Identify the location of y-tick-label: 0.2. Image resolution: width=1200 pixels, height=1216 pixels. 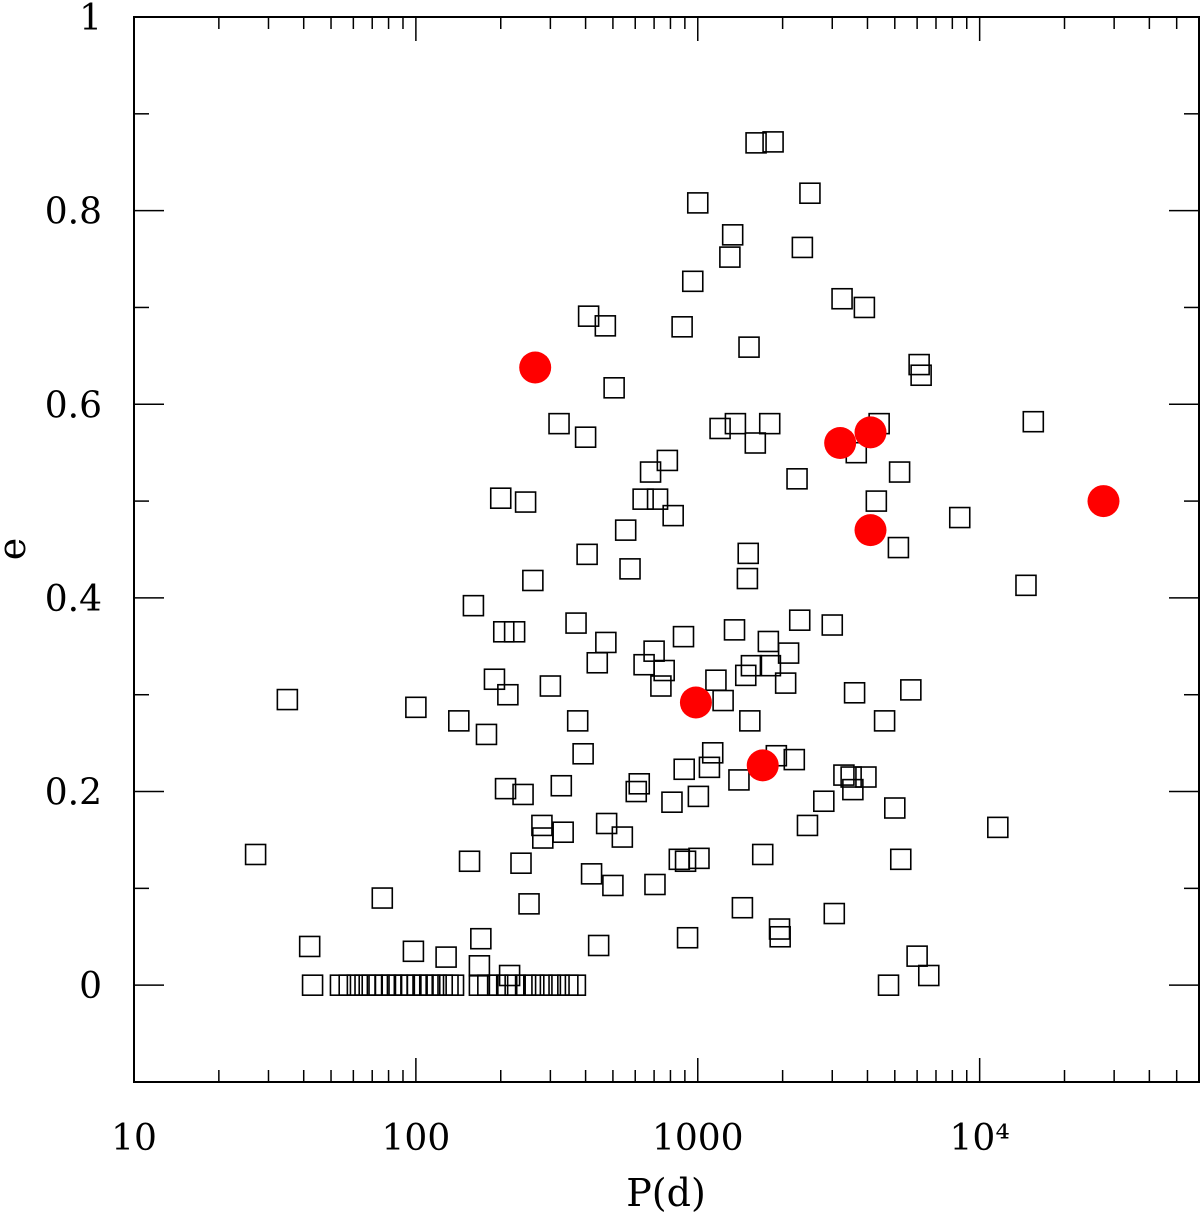
(73, 793).